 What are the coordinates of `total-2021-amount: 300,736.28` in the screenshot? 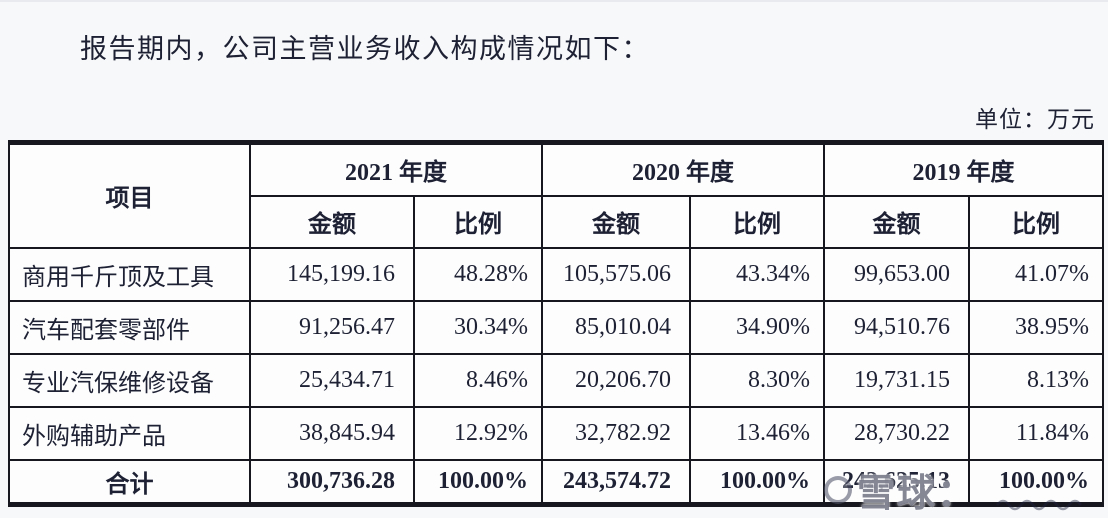 It's located at (332, 482).